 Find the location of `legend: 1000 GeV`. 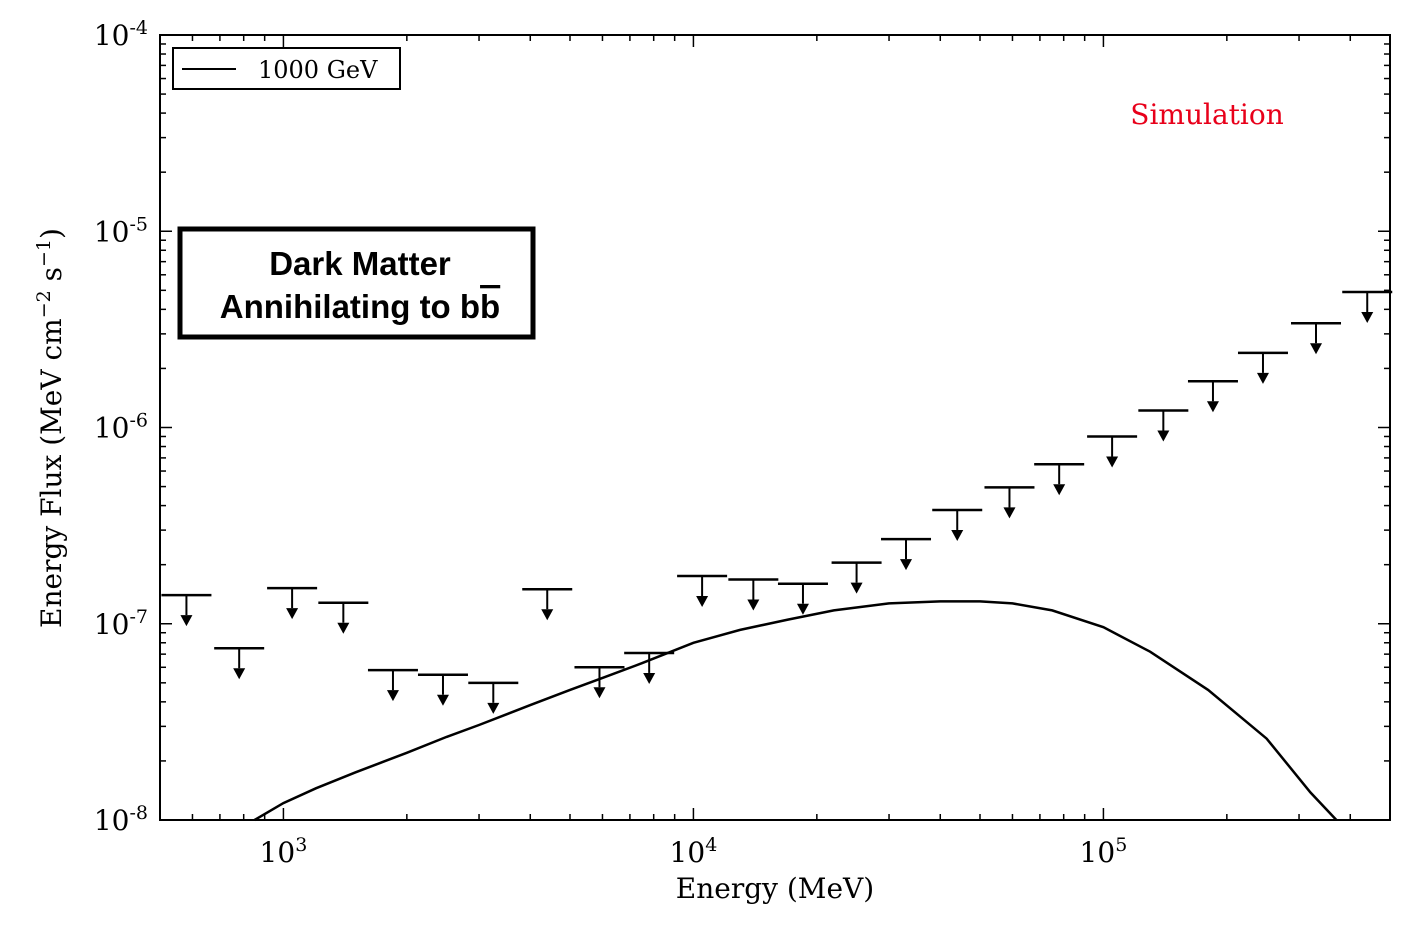

legend: 1000 GeV is located at coordinates (286, 68).